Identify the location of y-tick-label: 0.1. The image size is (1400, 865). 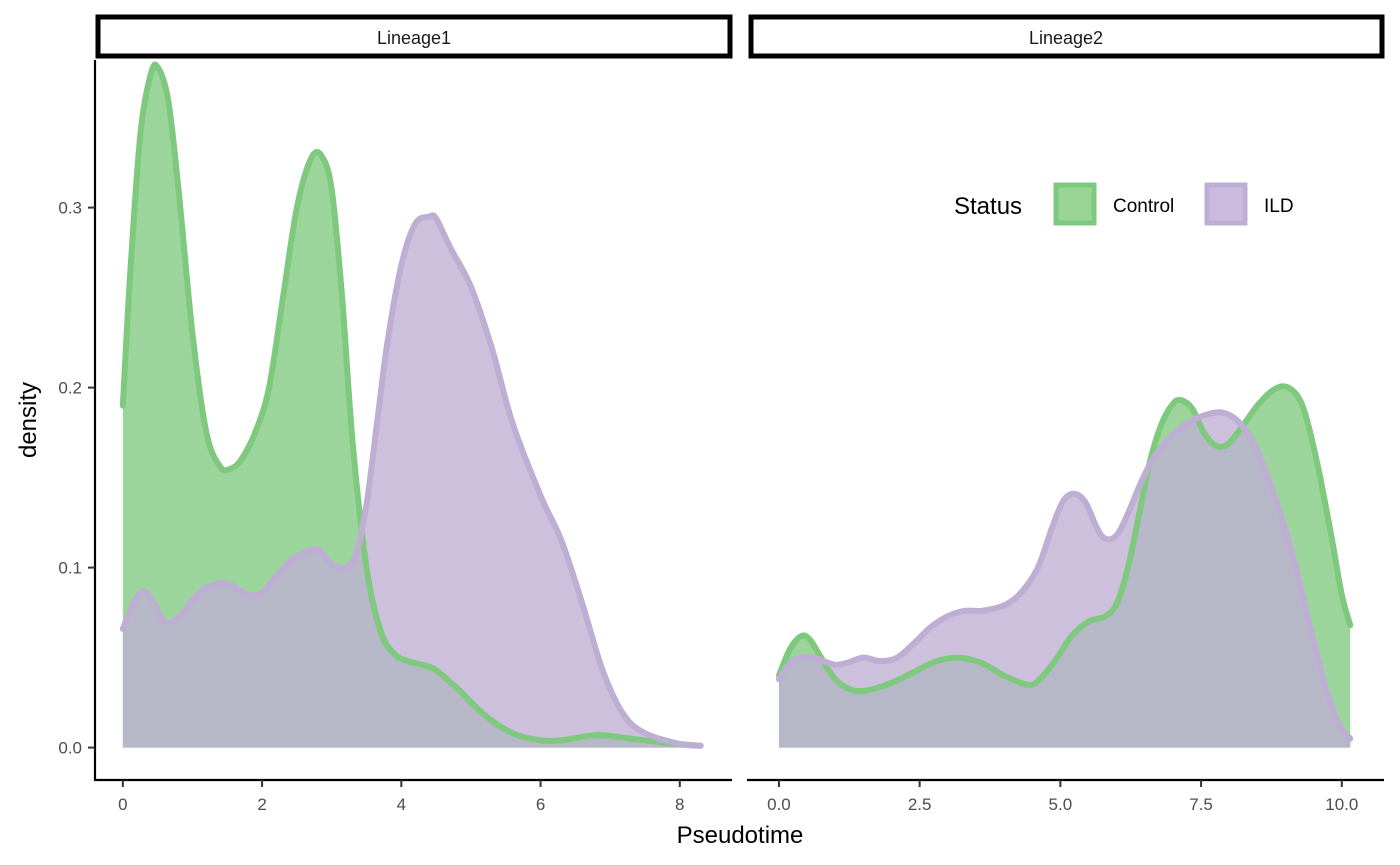
(70, 568).